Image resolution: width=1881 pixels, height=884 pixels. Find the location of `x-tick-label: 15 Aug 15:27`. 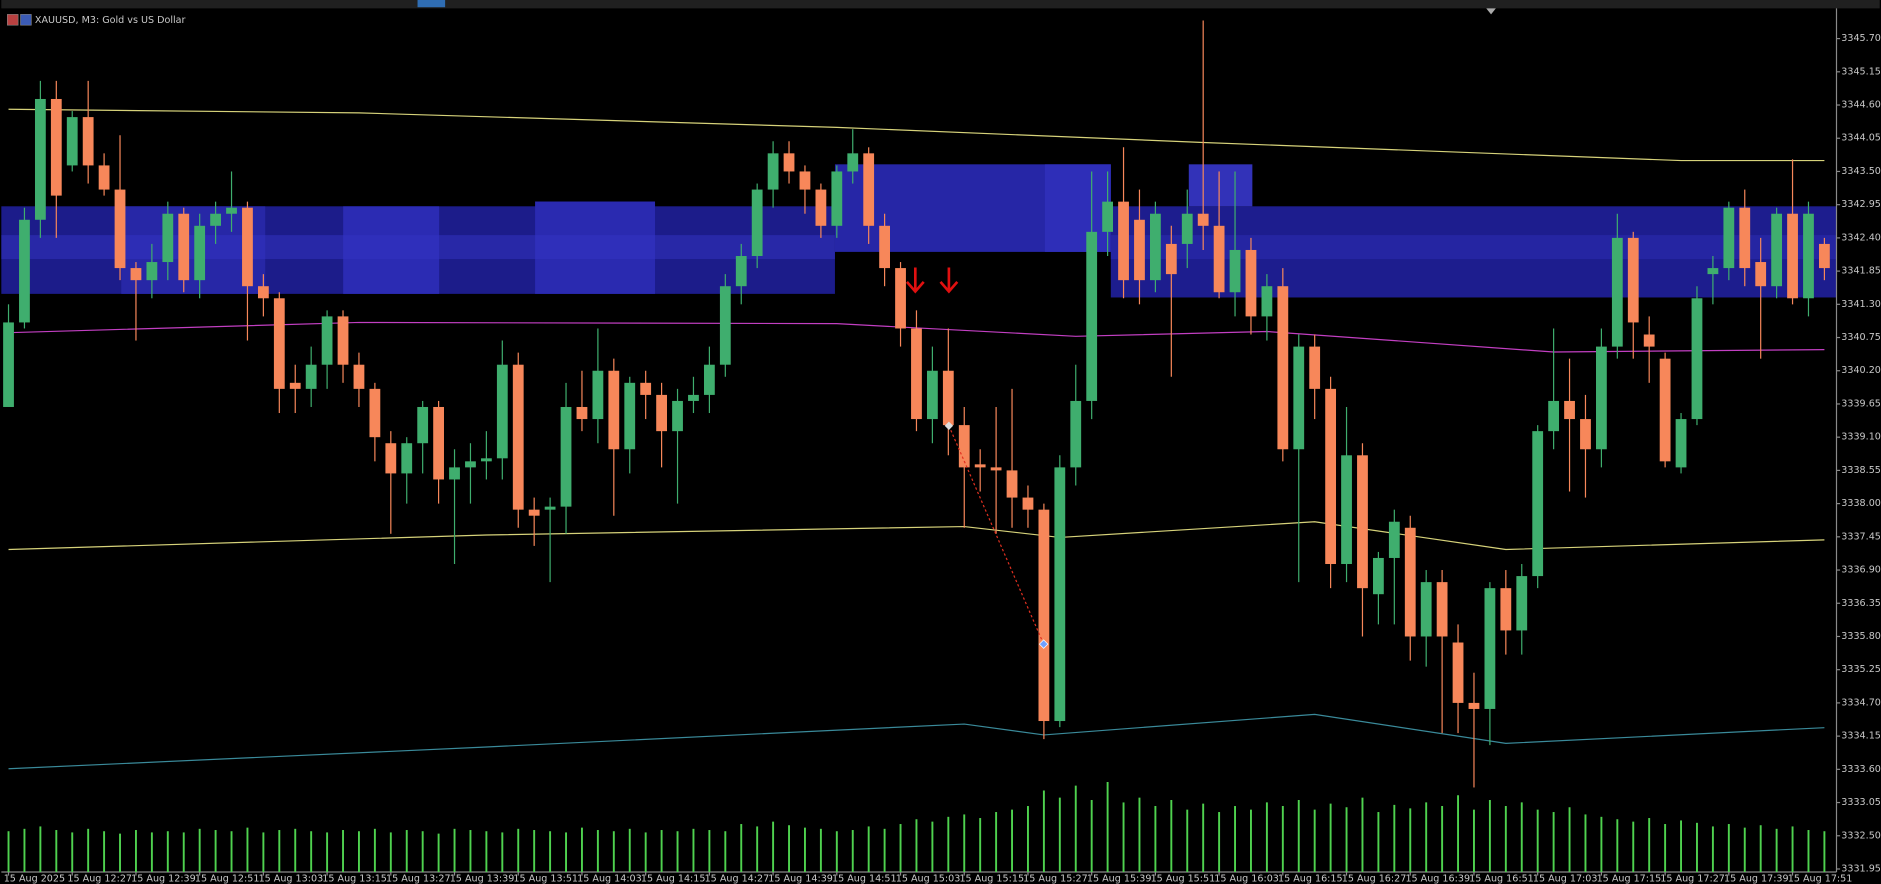

x-tick-label: 15 Aug 15:27 is located at coordinates (1055, 879).